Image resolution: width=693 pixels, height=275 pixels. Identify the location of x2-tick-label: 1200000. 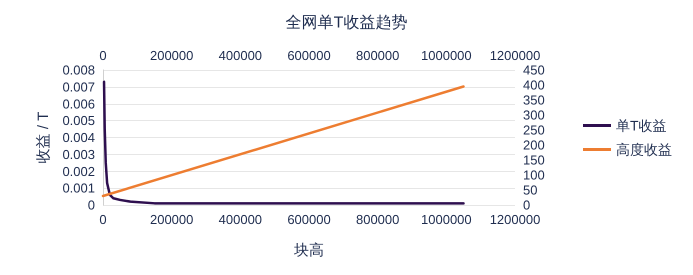
(515, 55).